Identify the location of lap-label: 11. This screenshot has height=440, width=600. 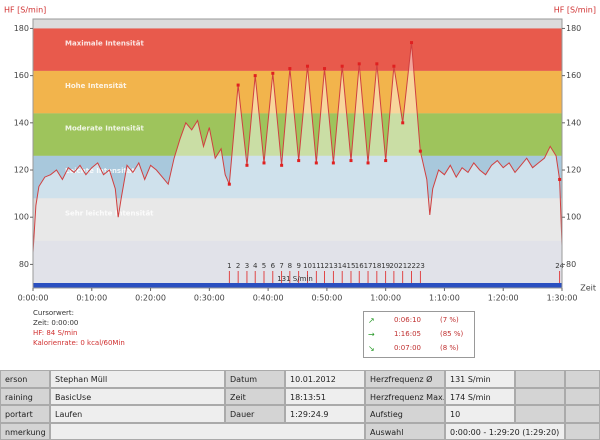
(316, 266).